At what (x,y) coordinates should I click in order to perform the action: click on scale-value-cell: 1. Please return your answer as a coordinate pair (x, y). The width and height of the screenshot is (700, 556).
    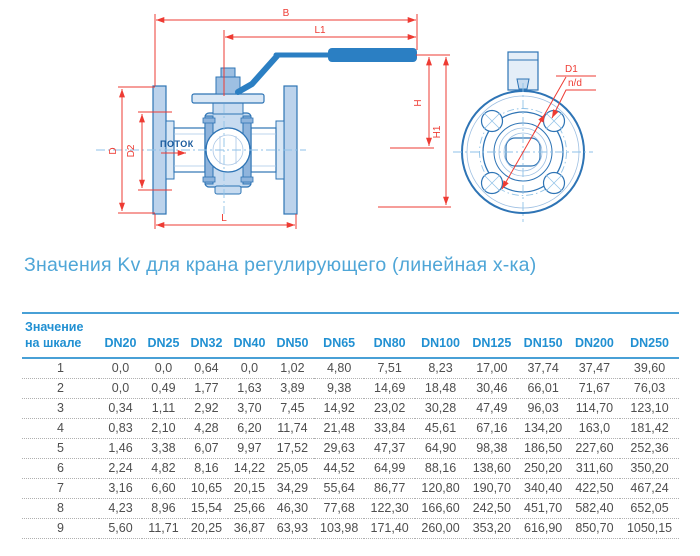
    Looking at the image, I should click on (60, 368).